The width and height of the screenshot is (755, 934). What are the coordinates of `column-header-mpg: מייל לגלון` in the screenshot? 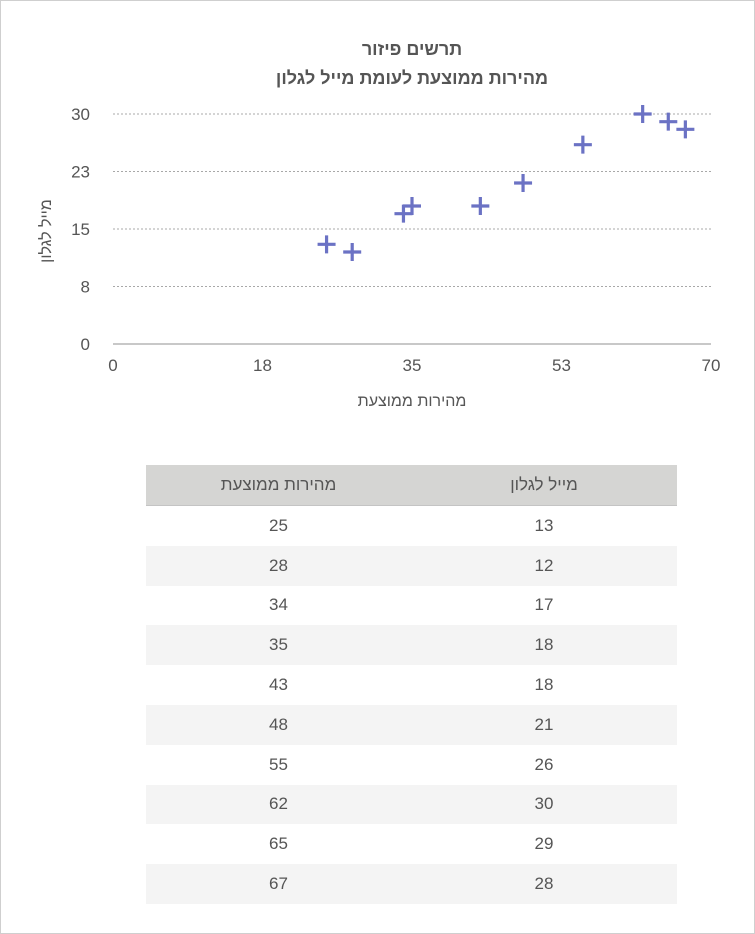 It's located at (544, 485).